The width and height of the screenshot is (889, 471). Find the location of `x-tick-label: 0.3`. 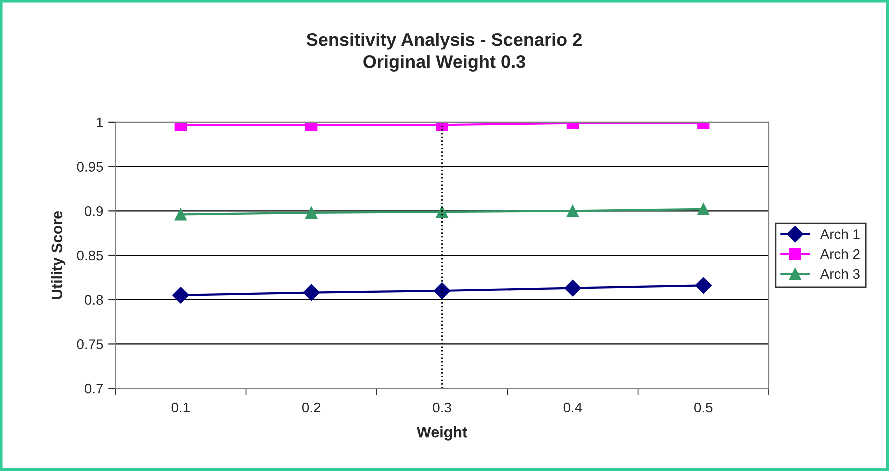

x-tick-label: 0.3 is located at coordinates (442, 407).